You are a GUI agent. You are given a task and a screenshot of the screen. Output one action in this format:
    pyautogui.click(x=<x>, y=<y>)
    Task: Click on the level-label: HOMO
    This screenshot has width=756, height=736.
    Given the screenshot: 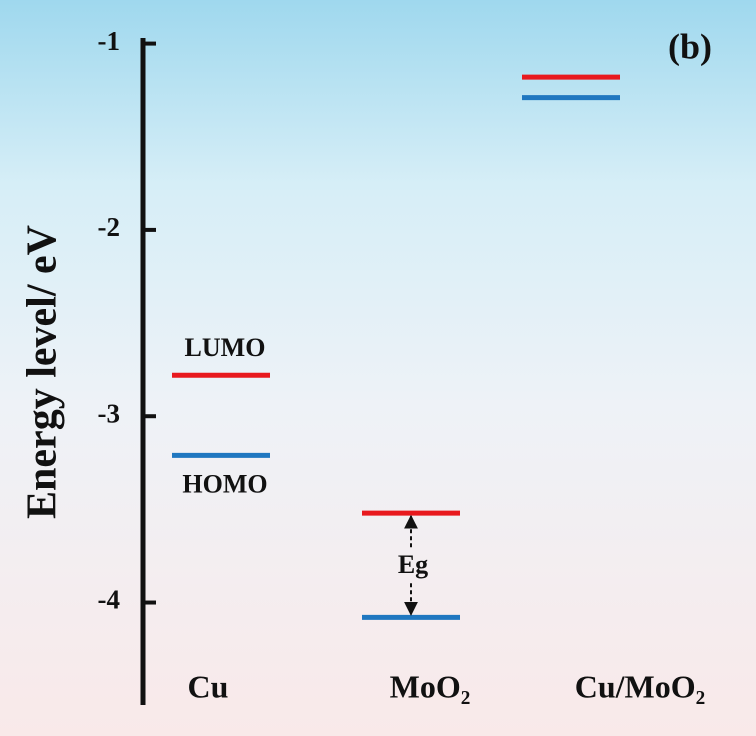 What is the action you would take?
    pyautogui.click(x=224, y=483)
    